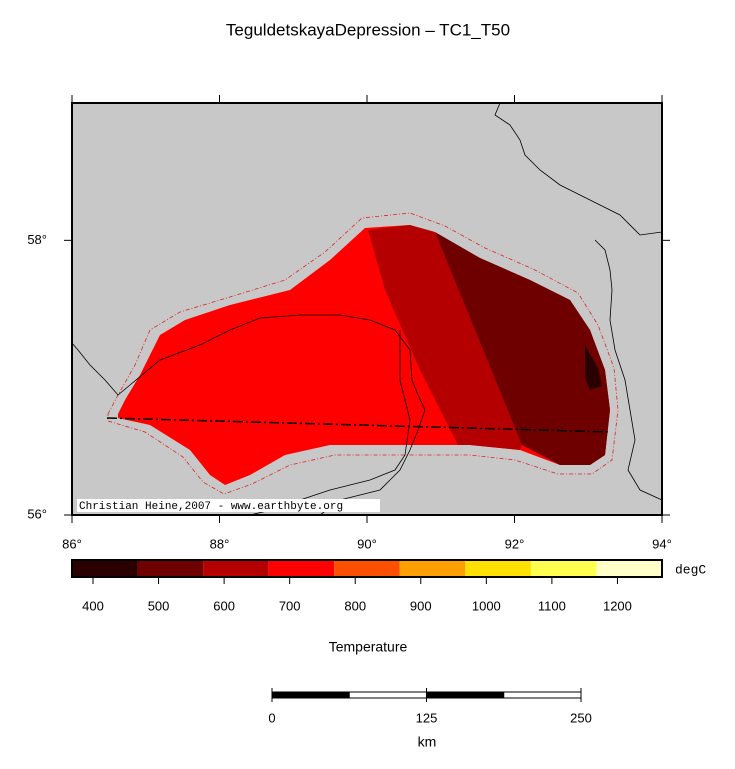  Describe the element at coordinates (515, 543) in the screenshot. I see `lon-label: 92°` at that location.